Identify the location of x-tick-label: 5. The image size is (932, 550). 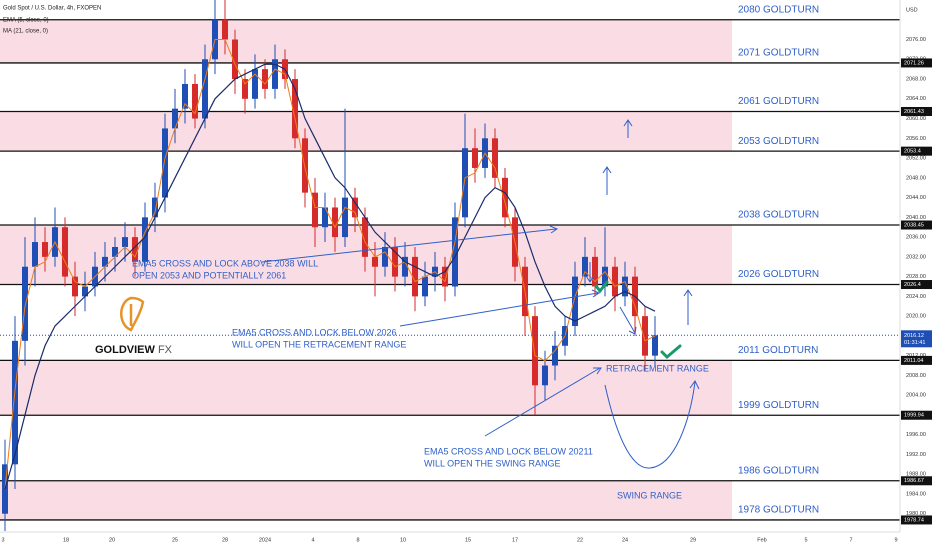
(805, 540).